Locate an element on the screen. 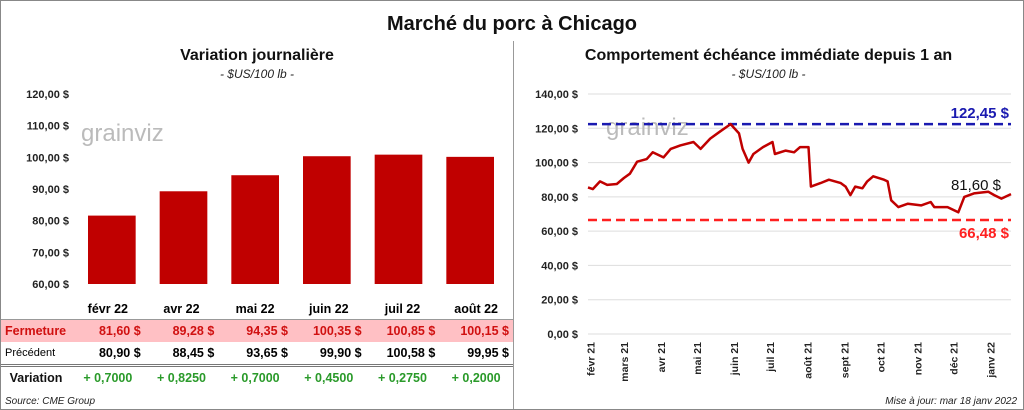 This screenshot has height=410, width=1024. y-tick-label: 70,00 $ is located at coordinates (50, 253).